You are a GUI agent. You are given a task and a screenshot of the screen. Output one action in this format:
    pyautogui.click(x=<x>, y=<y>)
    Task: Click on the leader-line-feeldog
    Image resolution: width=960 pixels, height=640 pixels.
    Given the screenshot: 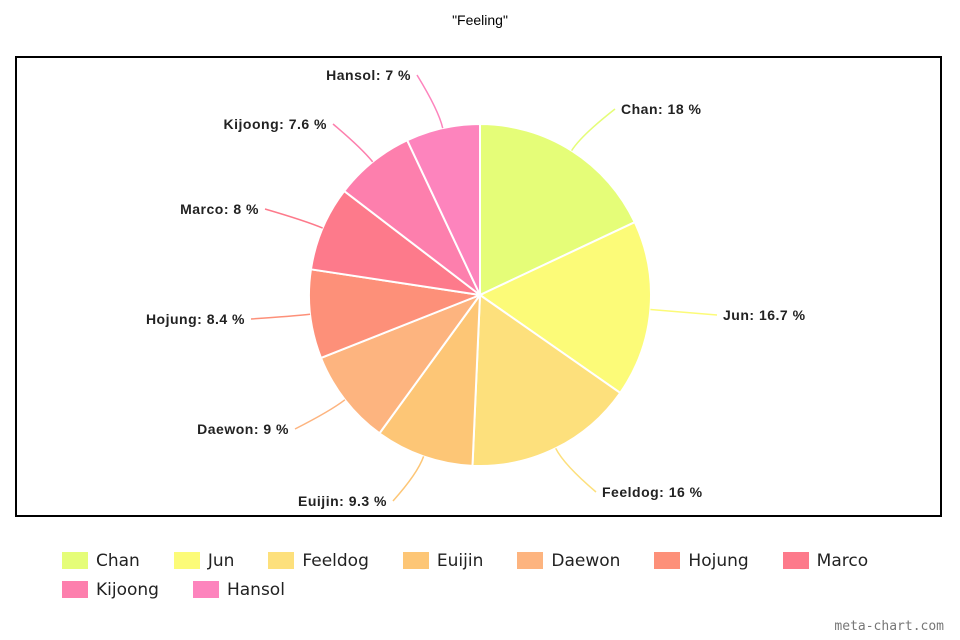 What is the action you would take?
    pyautogui.click(x=576, y=470)
    